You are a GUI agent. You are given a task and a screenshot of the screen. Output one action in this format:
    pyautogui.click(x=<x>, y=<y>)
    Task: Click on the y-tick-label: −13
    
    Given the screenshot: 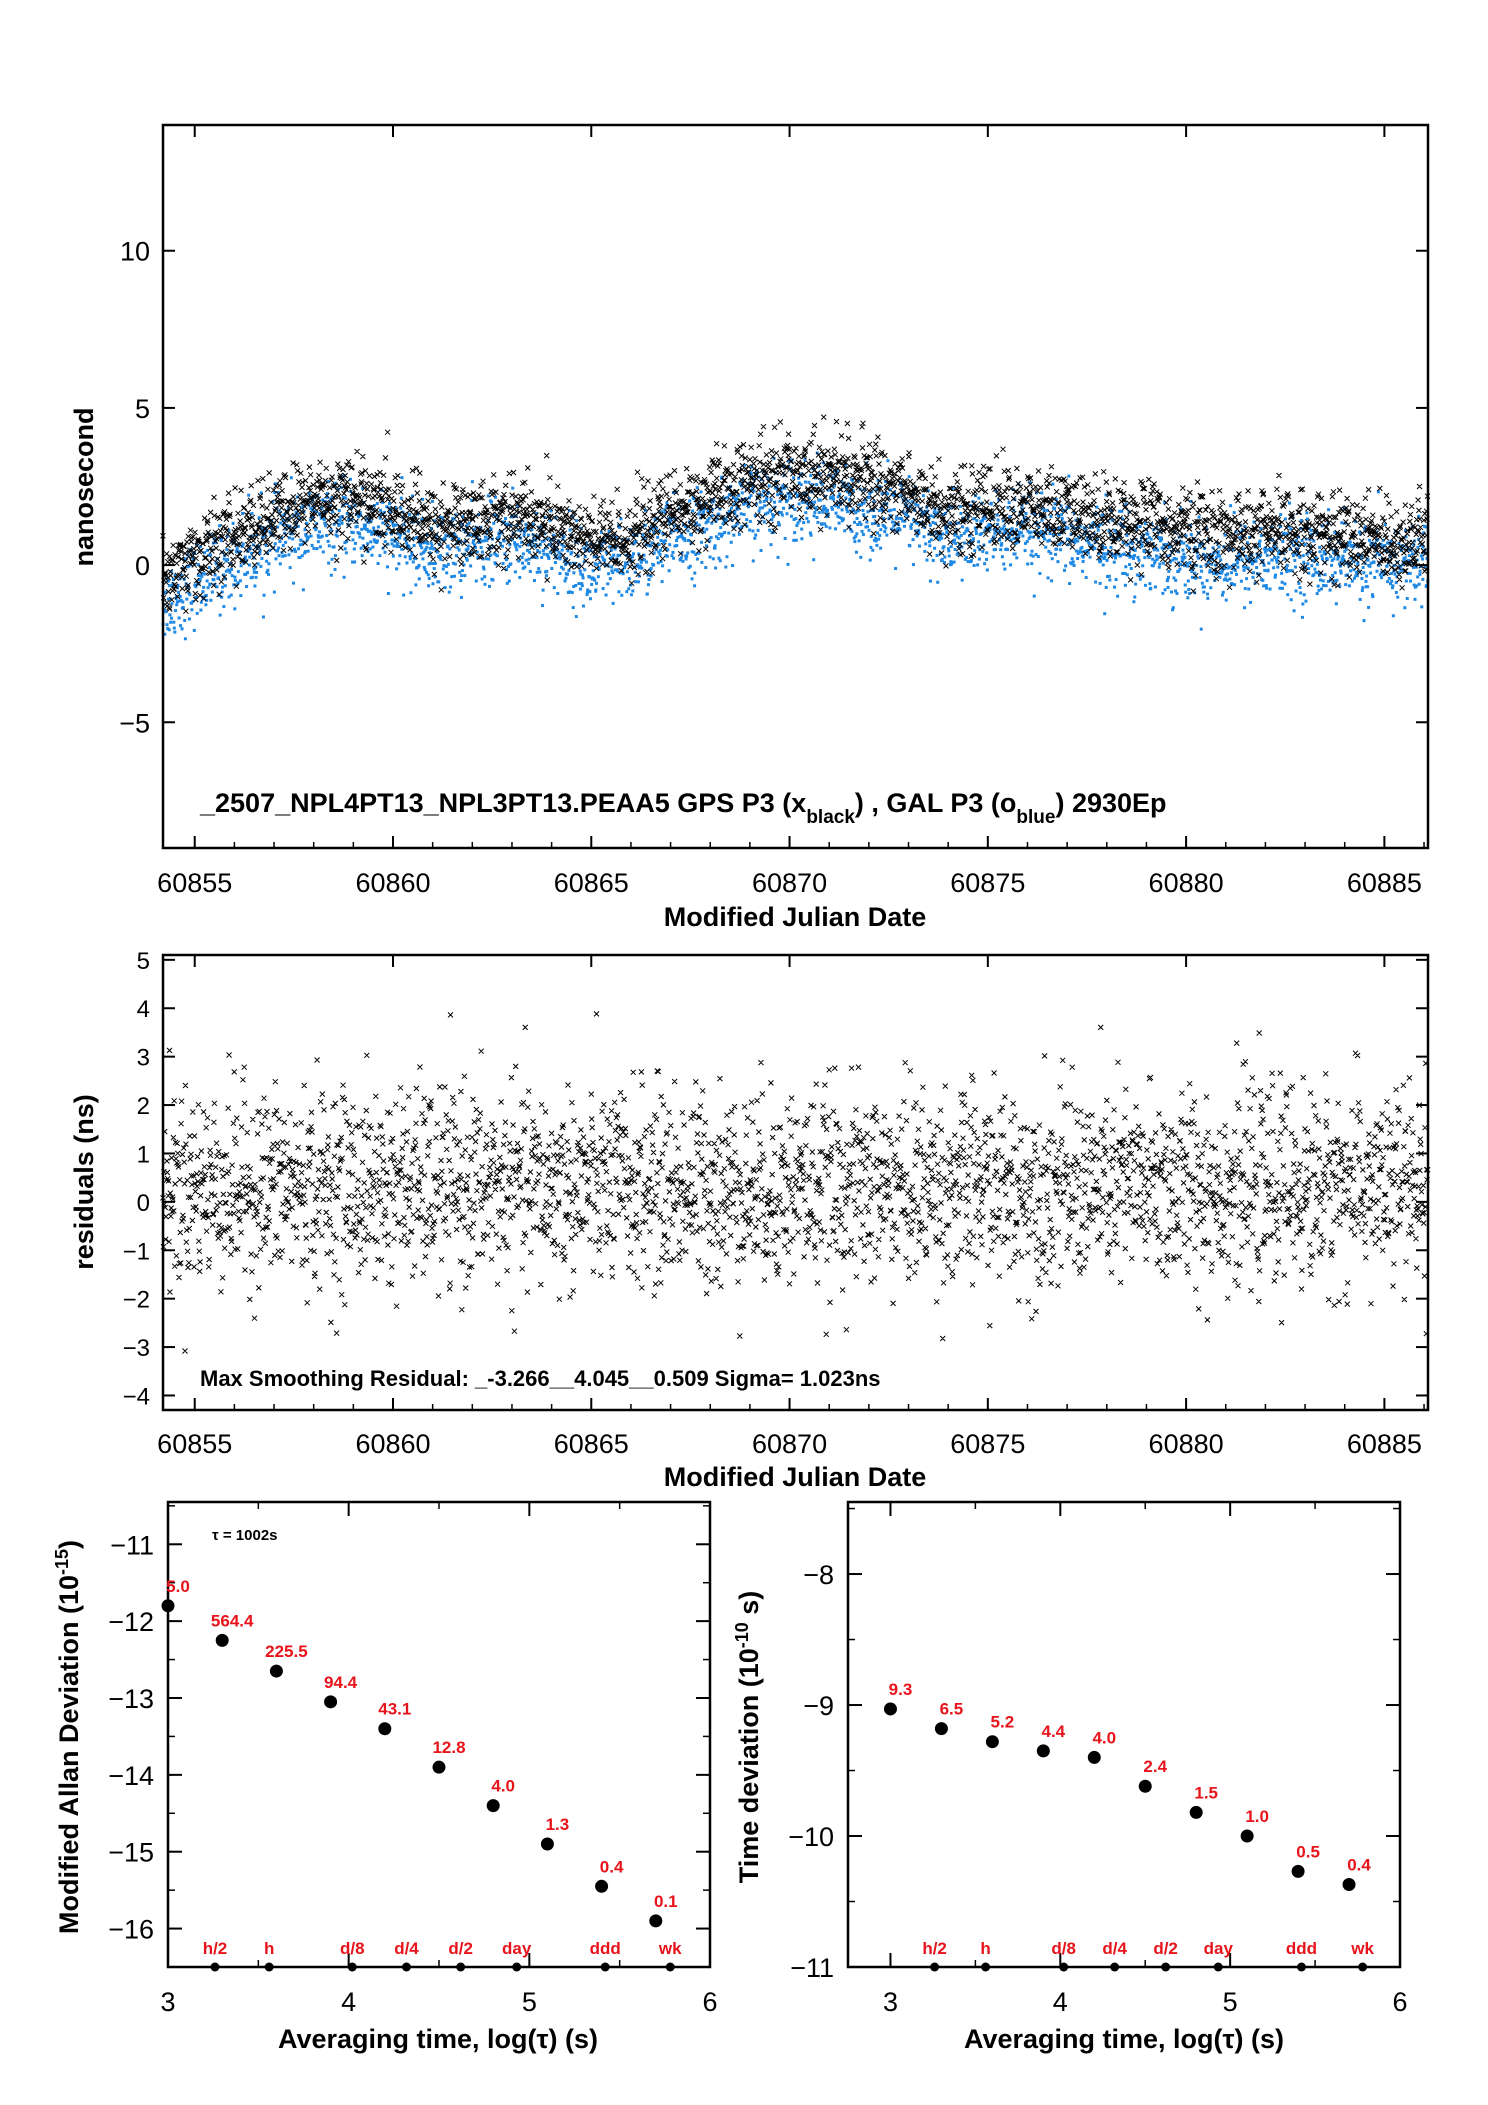 What is the action you would take?
    pyautogui.click(x=131, y=1699)
    